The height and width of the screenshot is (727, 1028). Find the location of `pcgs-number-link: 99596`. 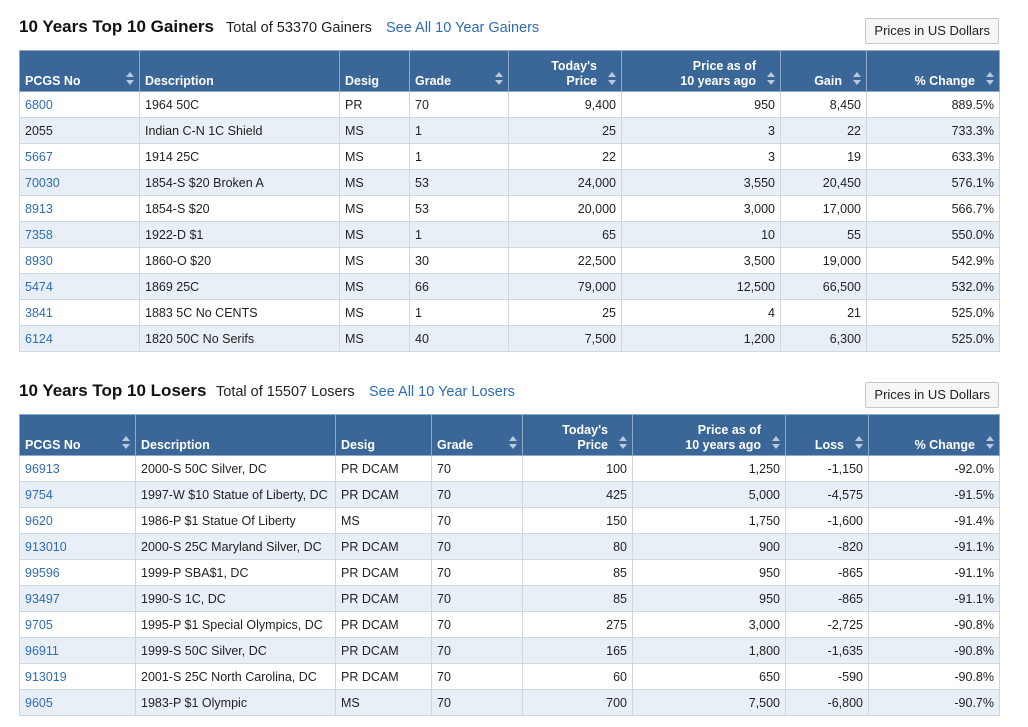

pcgs-number-link: 99596 is located at coordinates (42, 572).